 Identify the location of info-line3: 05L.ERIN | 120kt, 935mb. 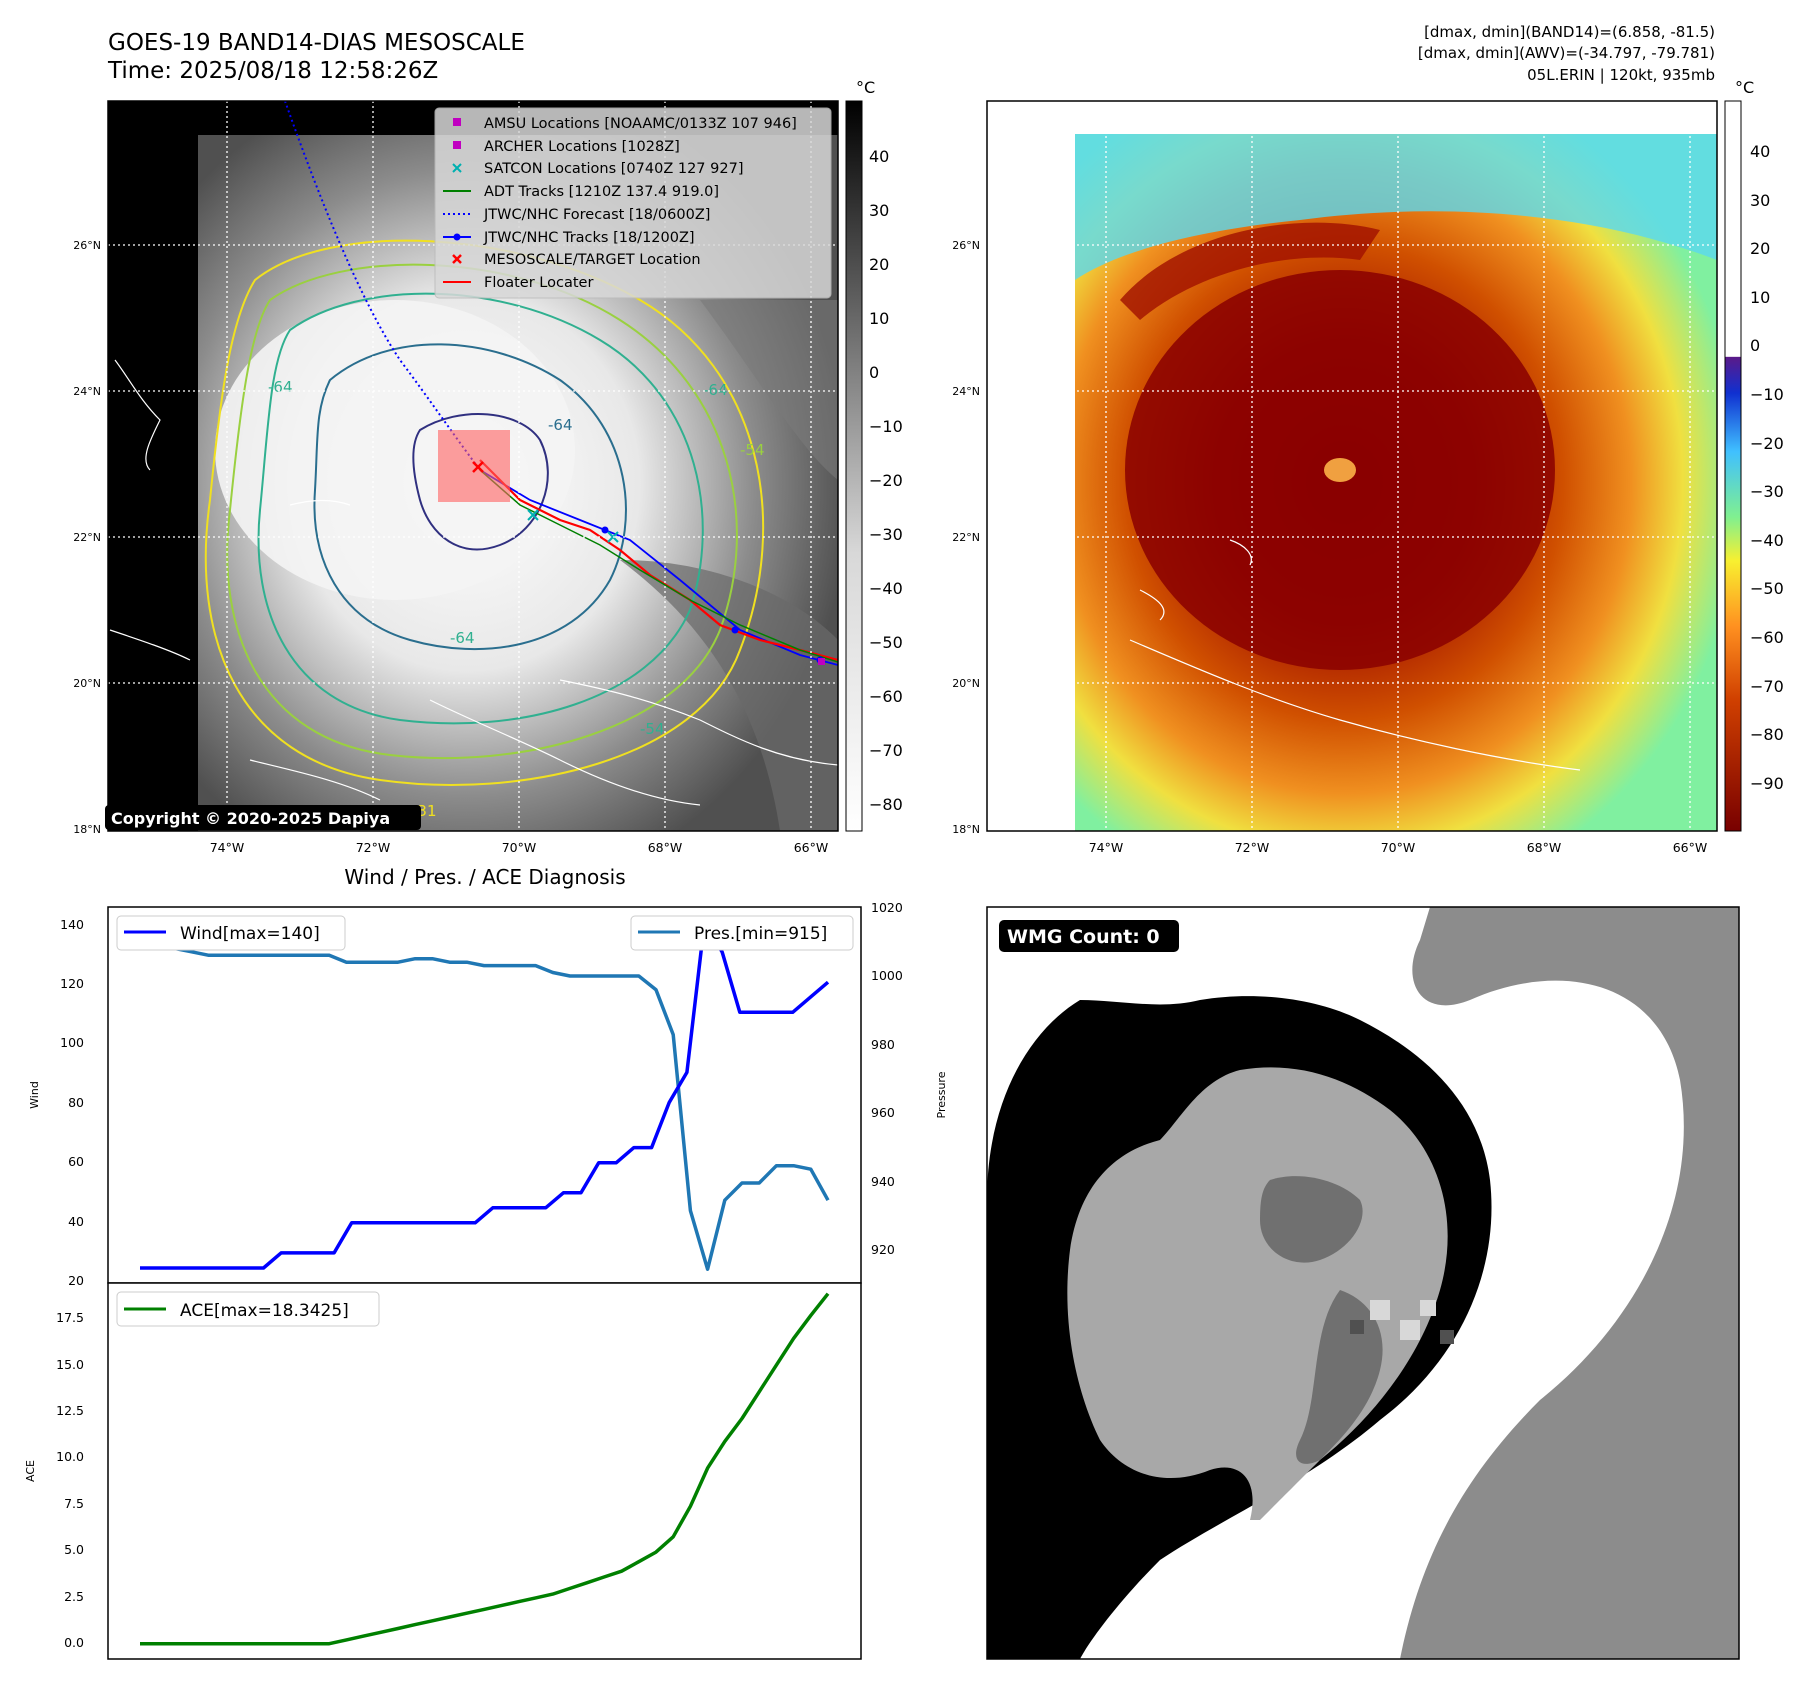
(1621, 75).